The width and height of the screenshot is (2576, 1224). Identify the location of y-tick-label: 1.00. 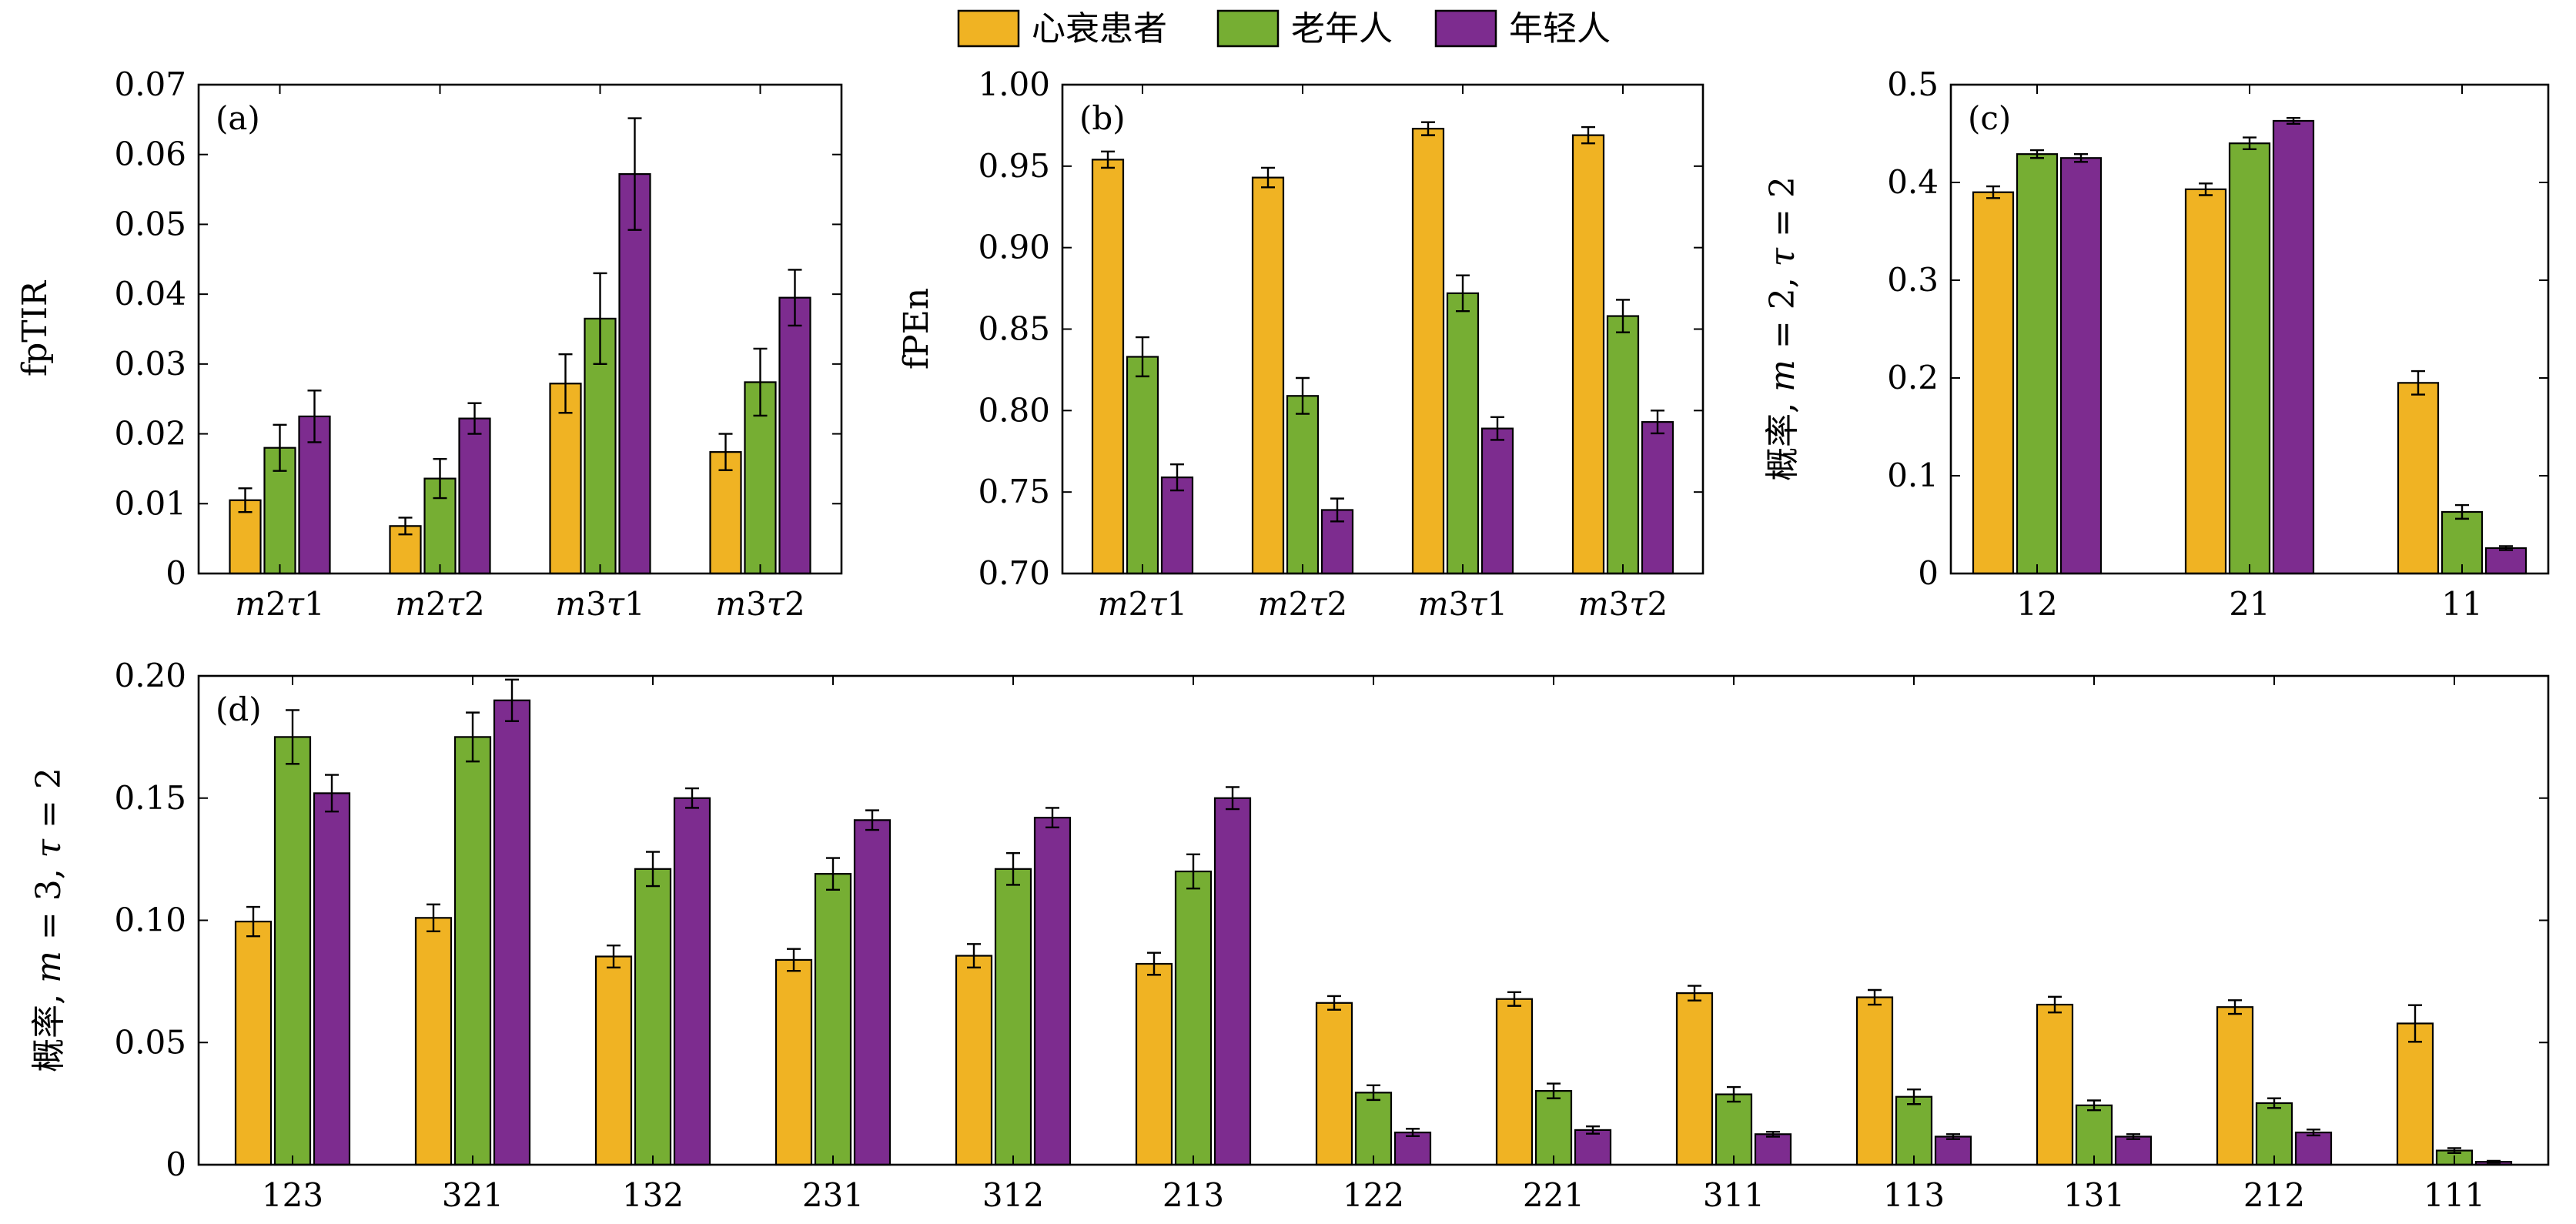
(1014, 84).